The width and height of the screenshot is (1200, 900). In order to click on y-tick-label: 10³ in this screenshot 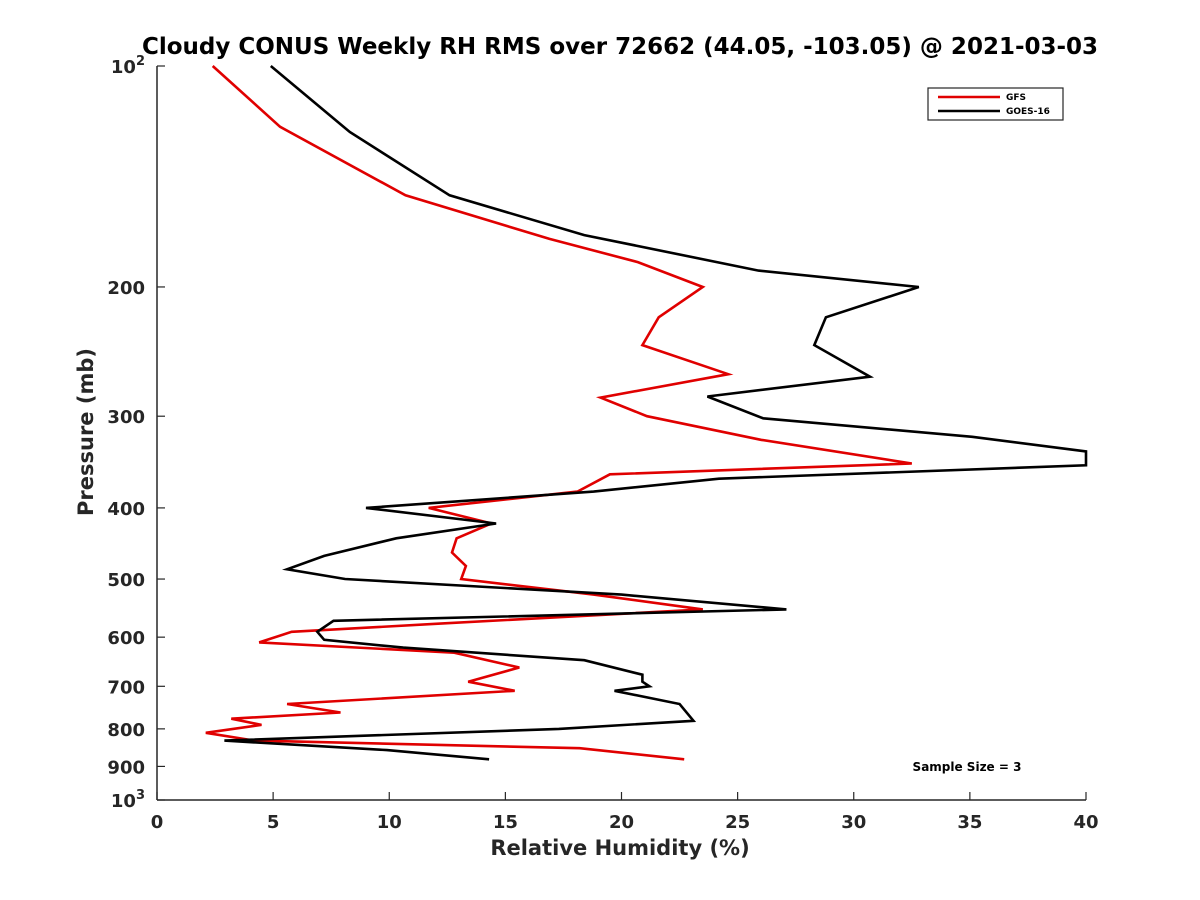, I will do `click(128, 800)`.